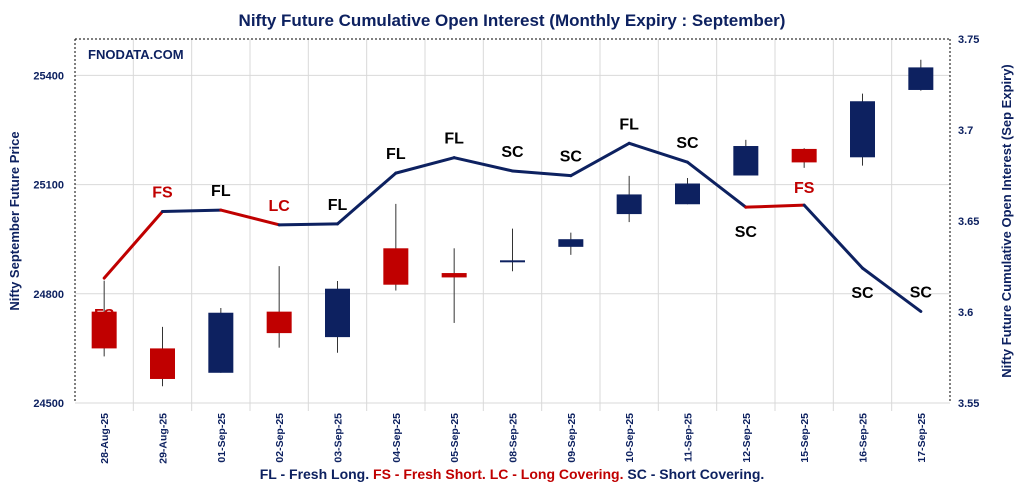 This screenshot has height=491, width=1024. I want to click on y-left-tick-label: 25100, so click(48, 186).